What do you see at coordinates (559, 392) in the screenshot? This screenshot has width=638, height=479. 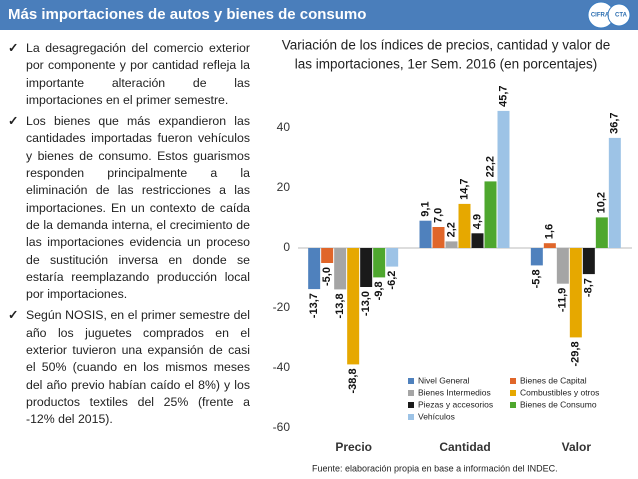 I see `legend-label: Combustibles y otros` at bounding box center [559, 392].